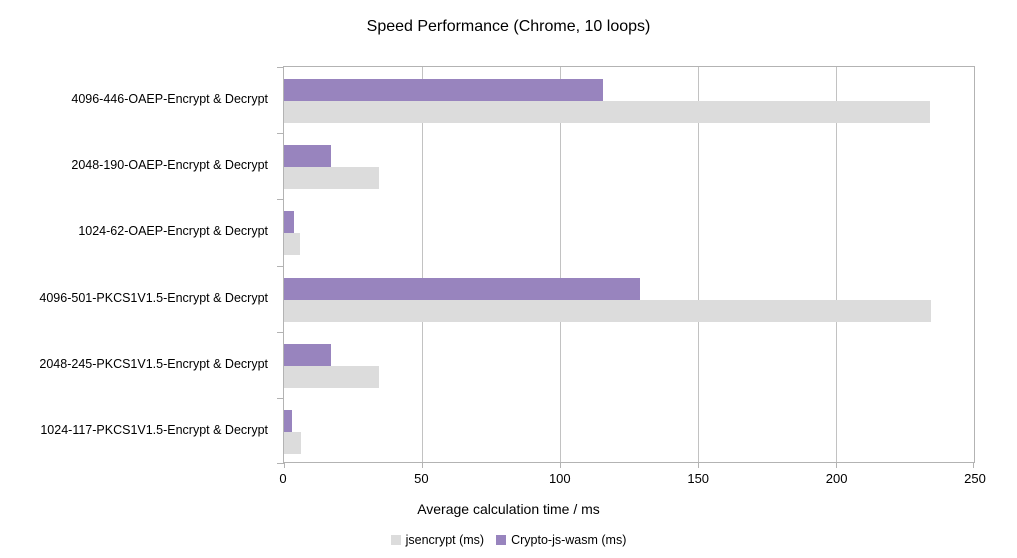  What do you see at coordinates (632, 479) in the screenshot?
I see `x-axis-tick-labels: 0 50 100 150 200 250` at bounding box center [632, 479].